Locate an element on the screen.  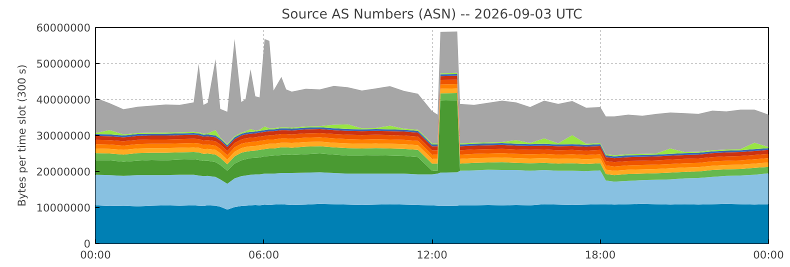
y-tick-label: 20000000 is located at coordinates (63, 172).